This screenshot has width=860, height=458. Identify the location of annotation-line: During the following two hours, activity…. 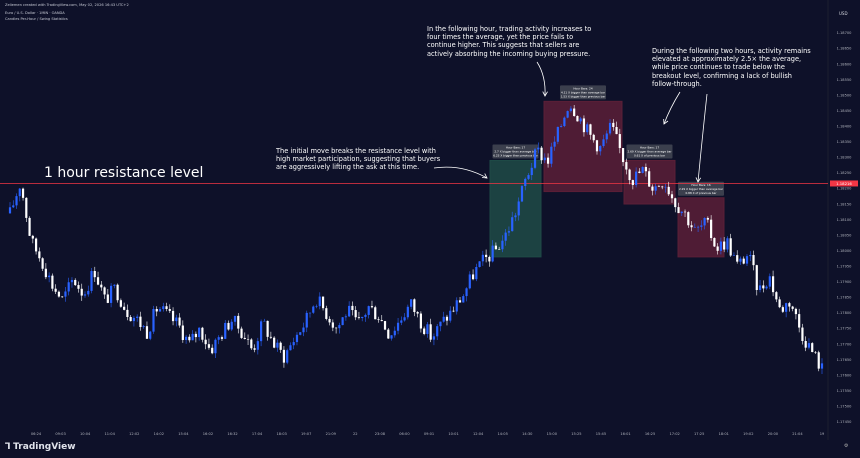
(731, 51).